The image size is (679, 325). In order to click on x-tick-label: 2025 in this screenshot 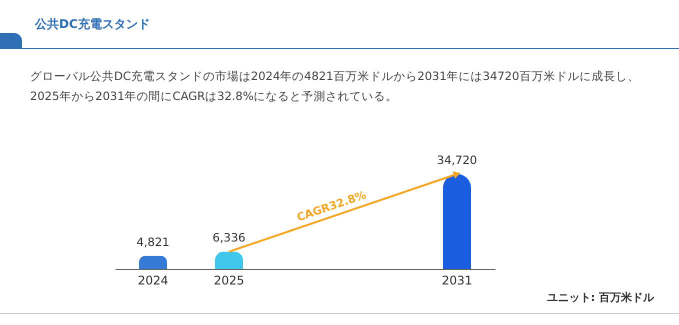, I will do `click(229, 281)`.